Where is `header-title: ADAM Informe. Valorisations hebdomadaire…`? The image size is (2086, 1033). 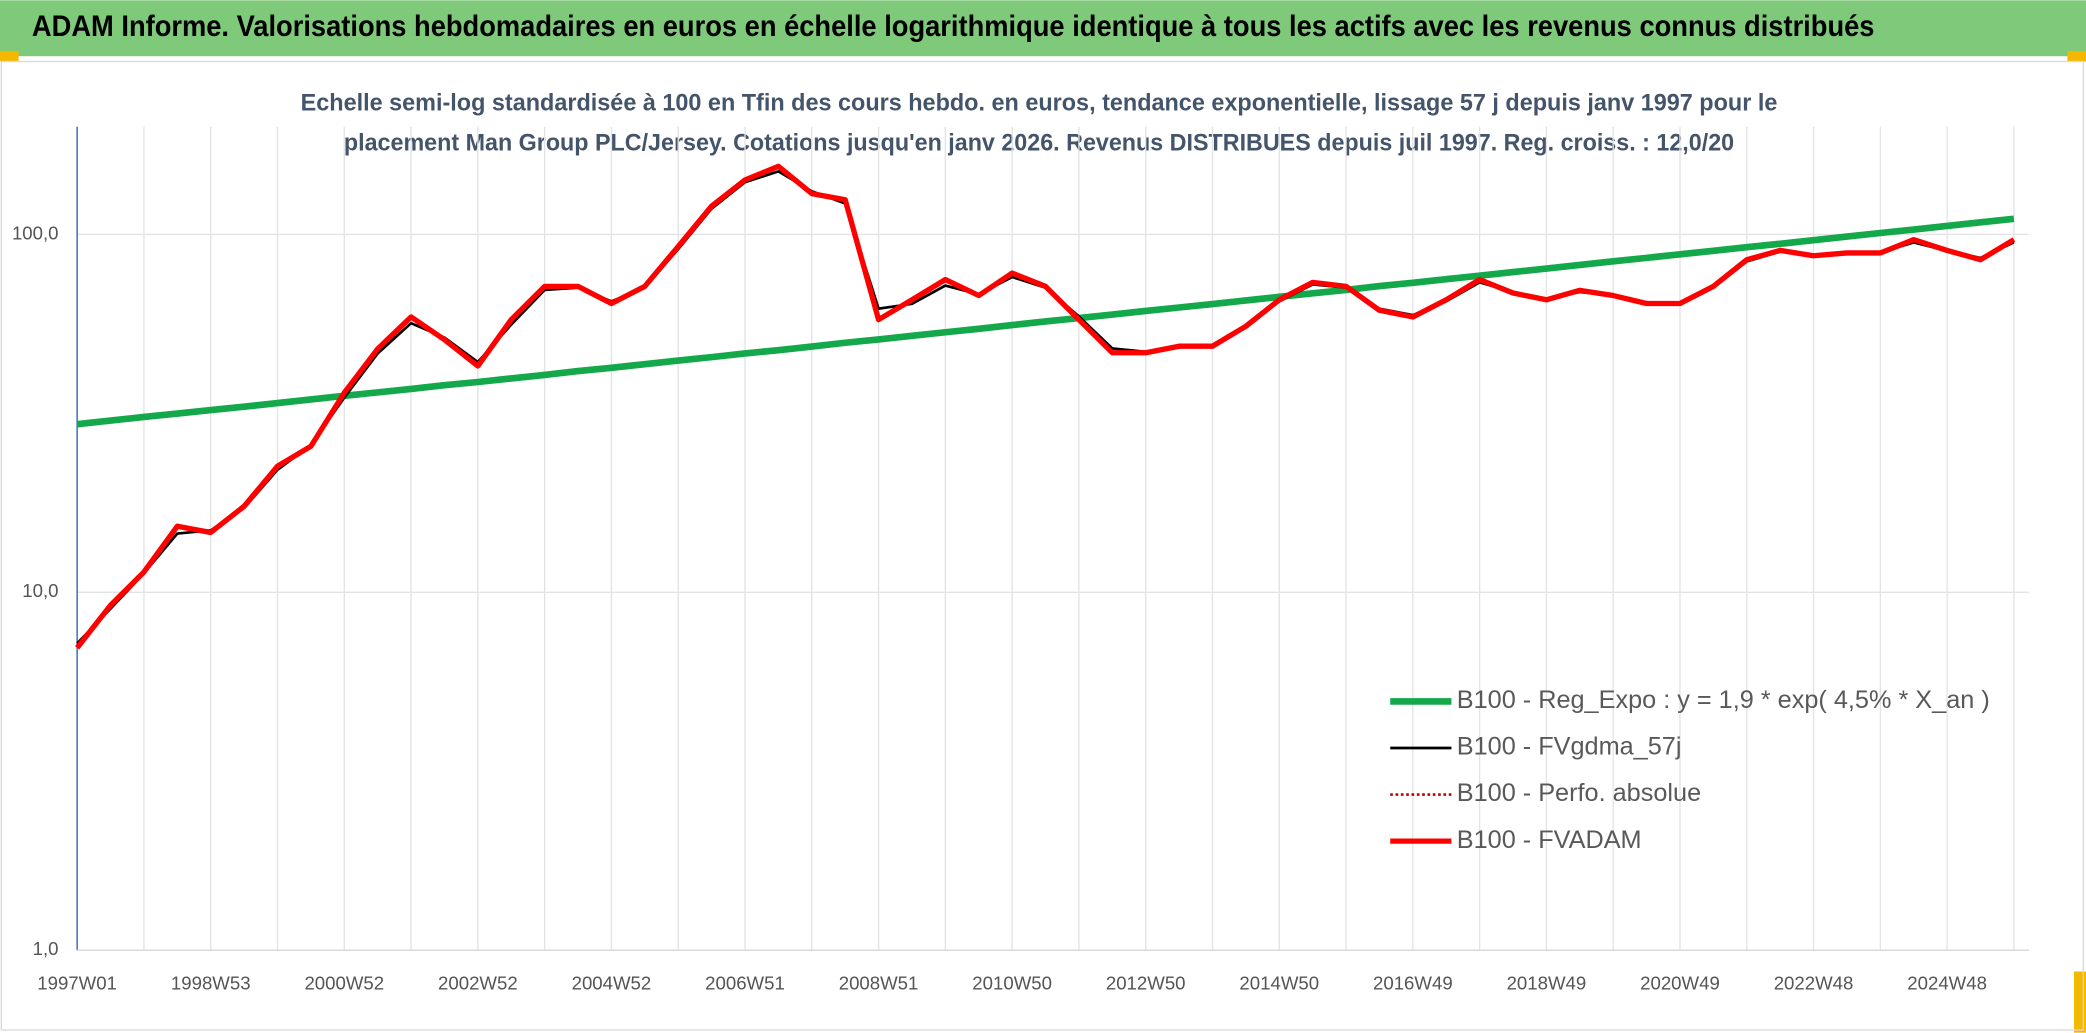 header-title: ADAM Informe. Valorisations hebdomadaire… is located at coordinates (953, 27).